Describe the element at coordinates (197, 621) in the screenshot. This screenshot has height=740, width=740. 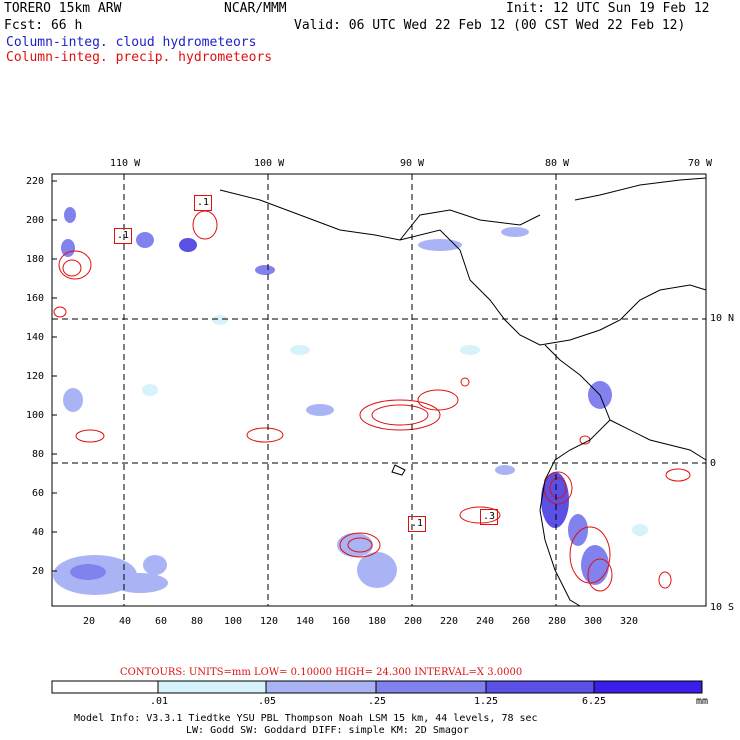
I see `x-tick-label: 80` at that location.